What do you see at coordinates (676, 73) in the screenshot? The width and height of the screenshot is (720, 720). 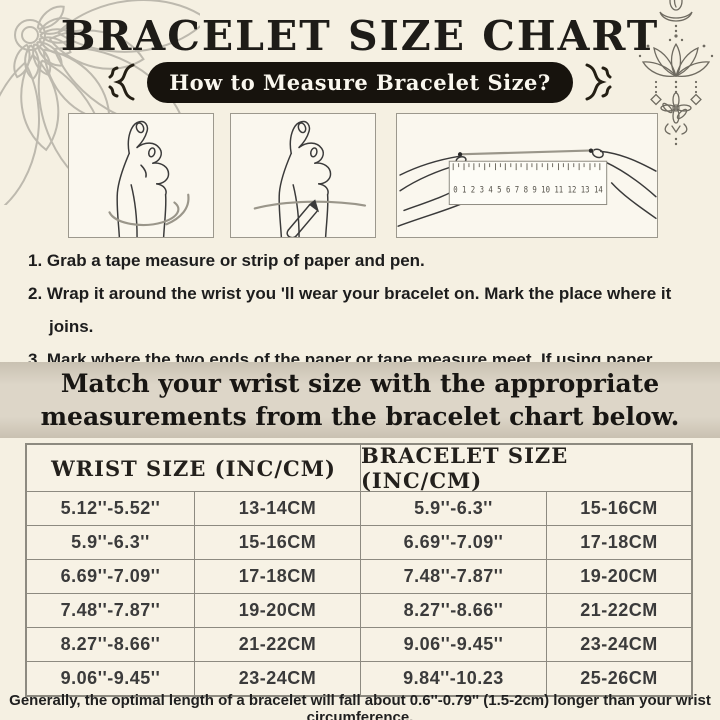 I see `lotus-ornament-icon` at bounding box center [676, 73].